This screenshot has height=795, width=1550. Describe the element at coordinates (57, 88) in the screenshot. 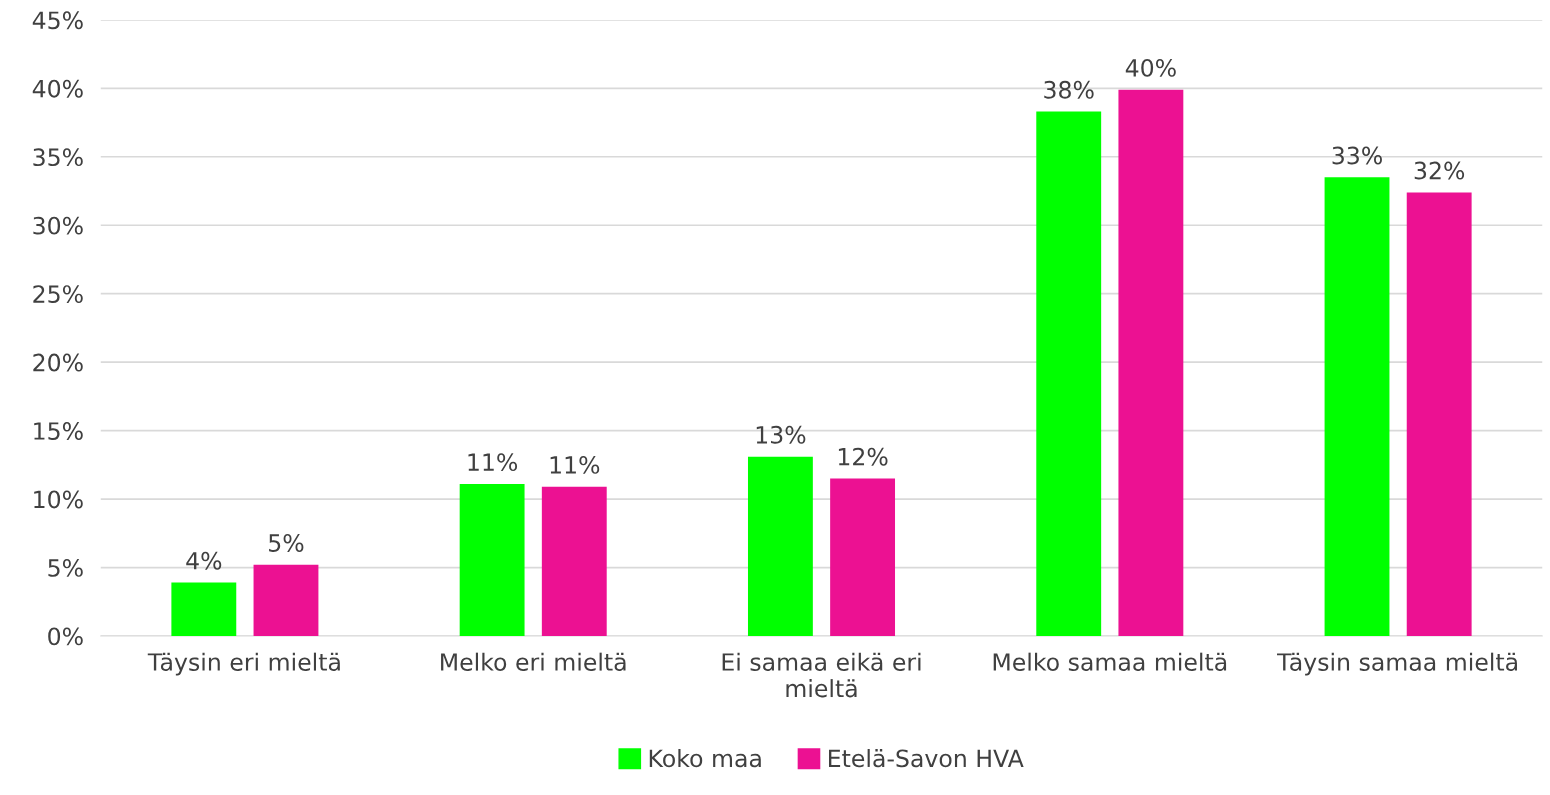

I see `y-tick-label: 40%` at that location.